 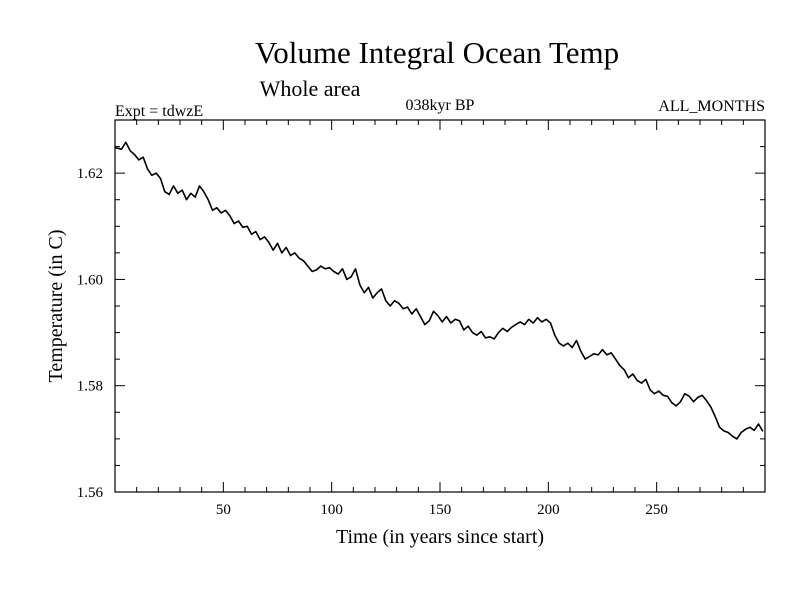 What do you see at coordinates (90, 333) in the screenshot?
I see `y-tick-labels: 1.56 1.58 1.60 1.62` at bounding box center [90, 333].